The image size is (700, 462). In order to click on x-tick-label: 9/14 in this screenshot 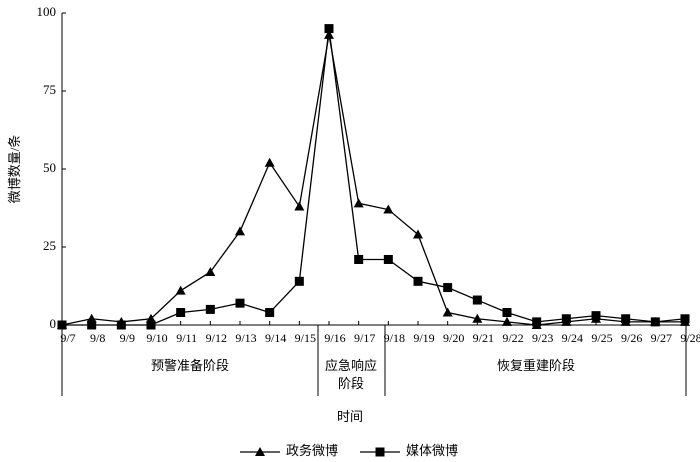, I will do `click(275, 338)`.